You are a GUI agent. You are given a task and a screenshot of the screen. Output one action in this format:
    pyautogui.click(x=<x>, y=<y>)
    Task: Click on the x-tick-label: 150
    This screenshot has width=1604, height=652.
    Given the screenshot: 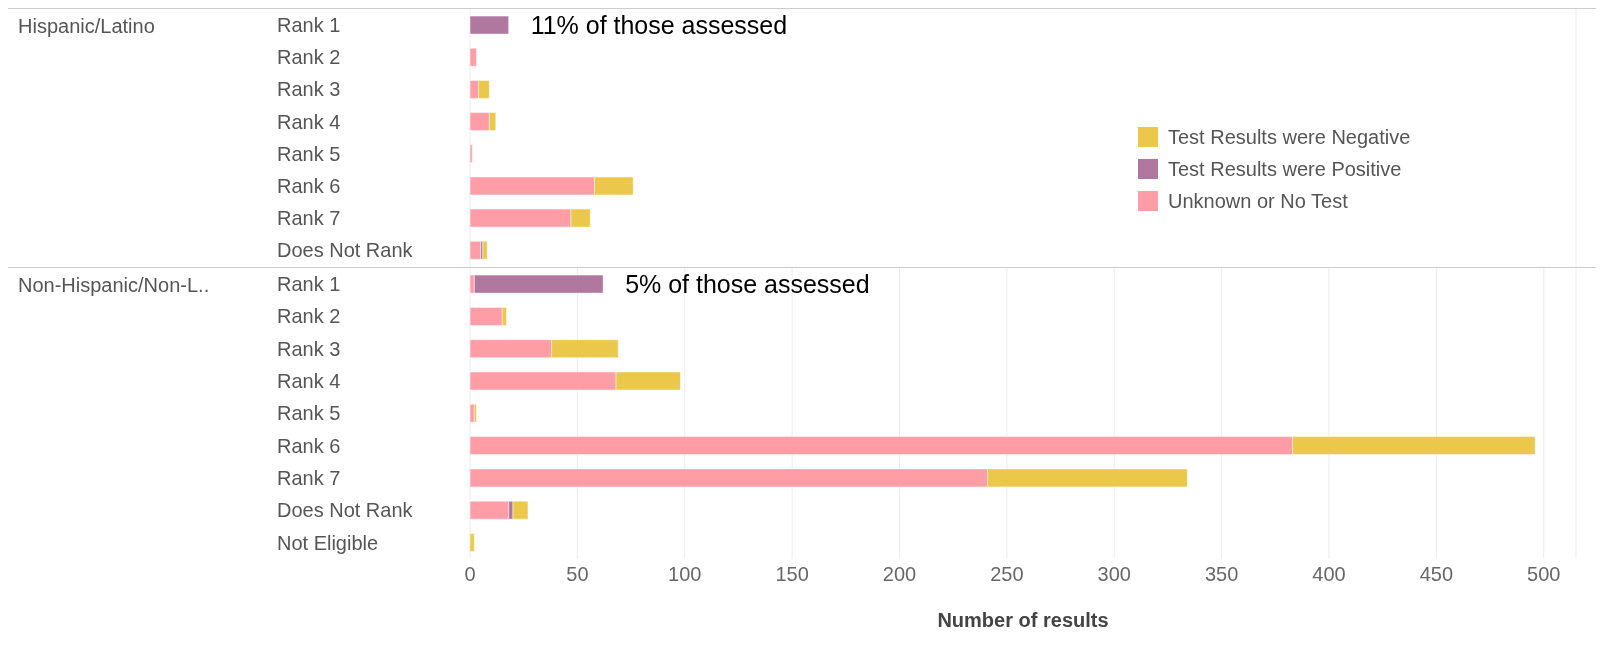 What is the action you would take?
    pyautogui.click(x=792, y=574)
    